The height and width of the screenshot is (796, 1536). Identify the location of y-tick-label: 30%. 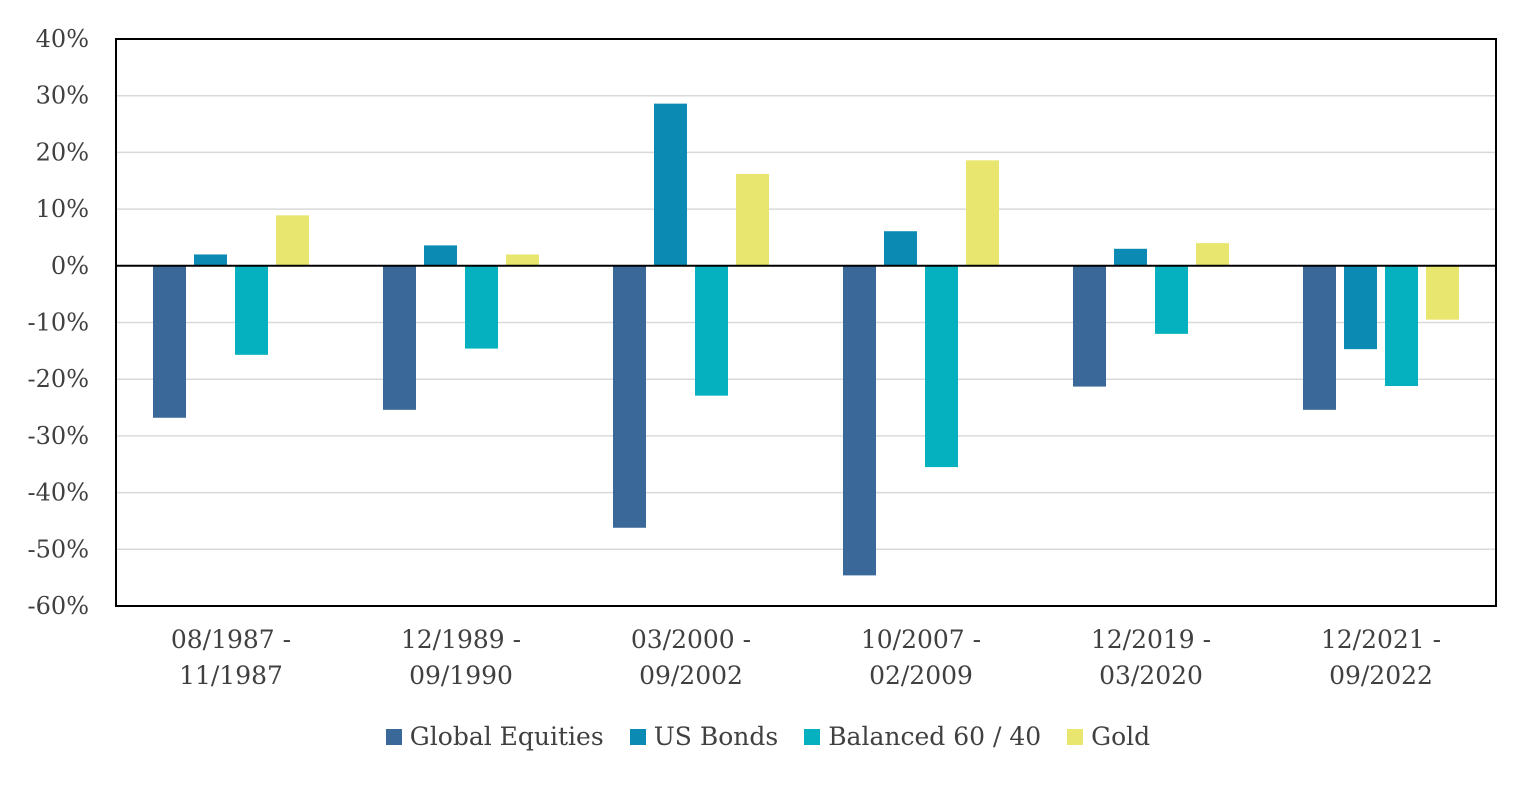
(62, 96).